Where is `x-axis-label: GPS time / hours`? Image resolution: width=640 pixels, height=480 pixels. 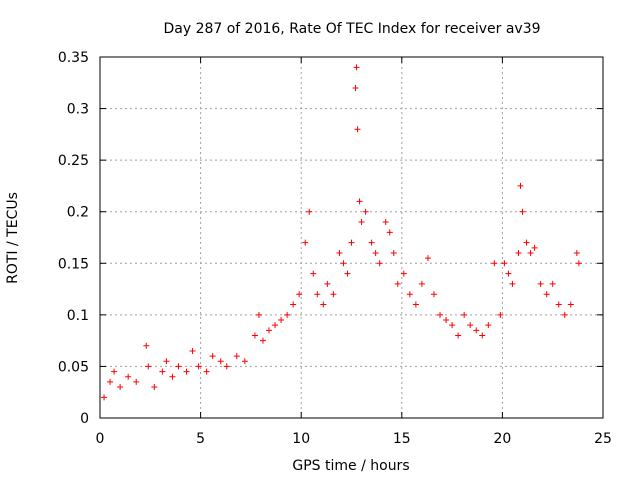 x-axis-label: GPS time / hours is located at coordinates (350, 466).